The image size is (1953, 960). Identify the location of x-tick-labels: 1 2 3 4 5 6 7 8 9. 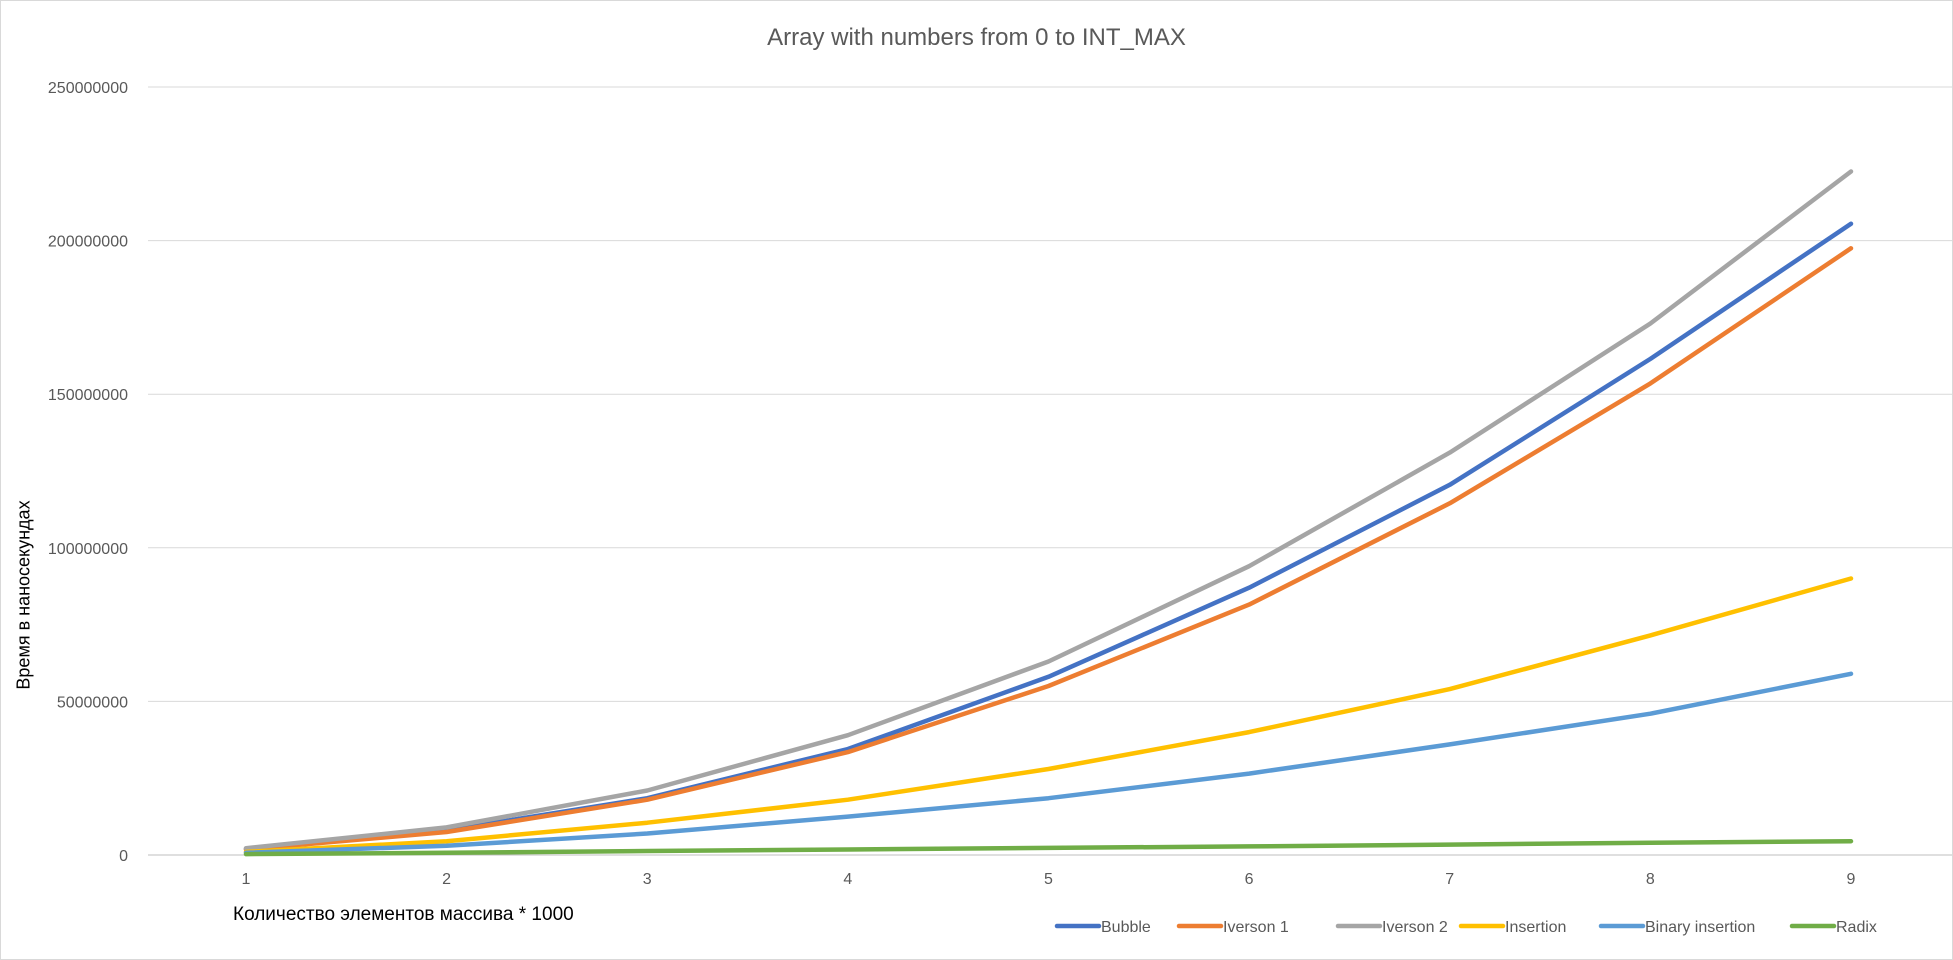
(1049, 879).